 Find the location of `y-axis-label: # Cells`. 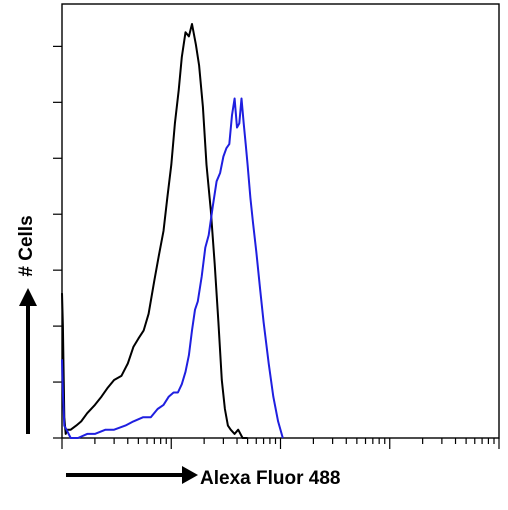

y-axis-label: # Cells is located at coordinates (26, 245).